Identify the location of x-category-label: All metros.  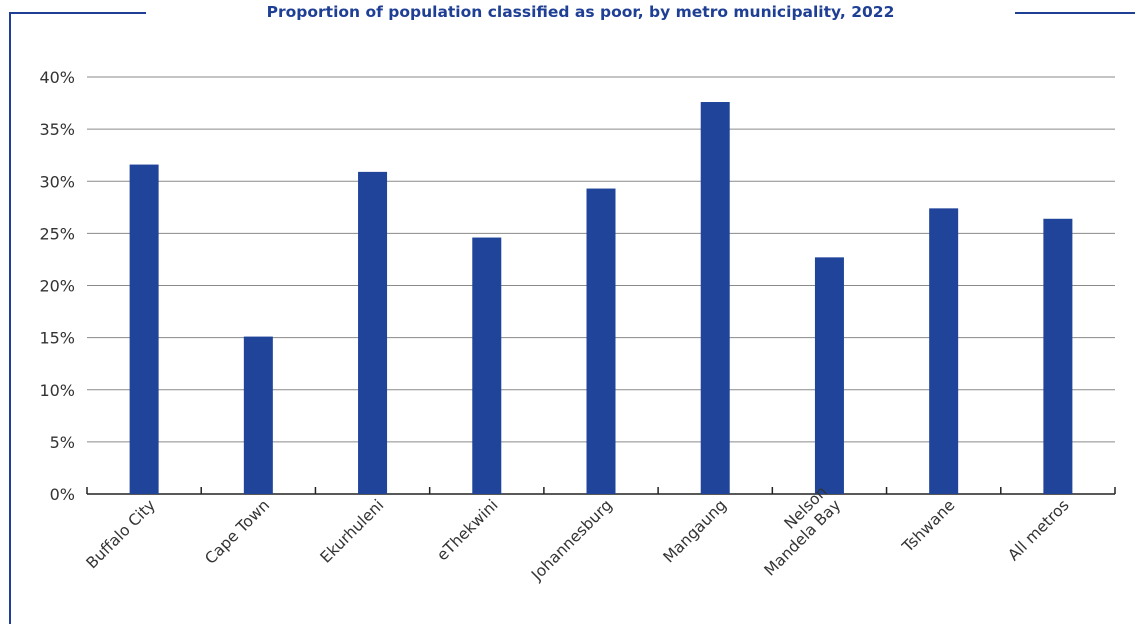
(1039, 530).